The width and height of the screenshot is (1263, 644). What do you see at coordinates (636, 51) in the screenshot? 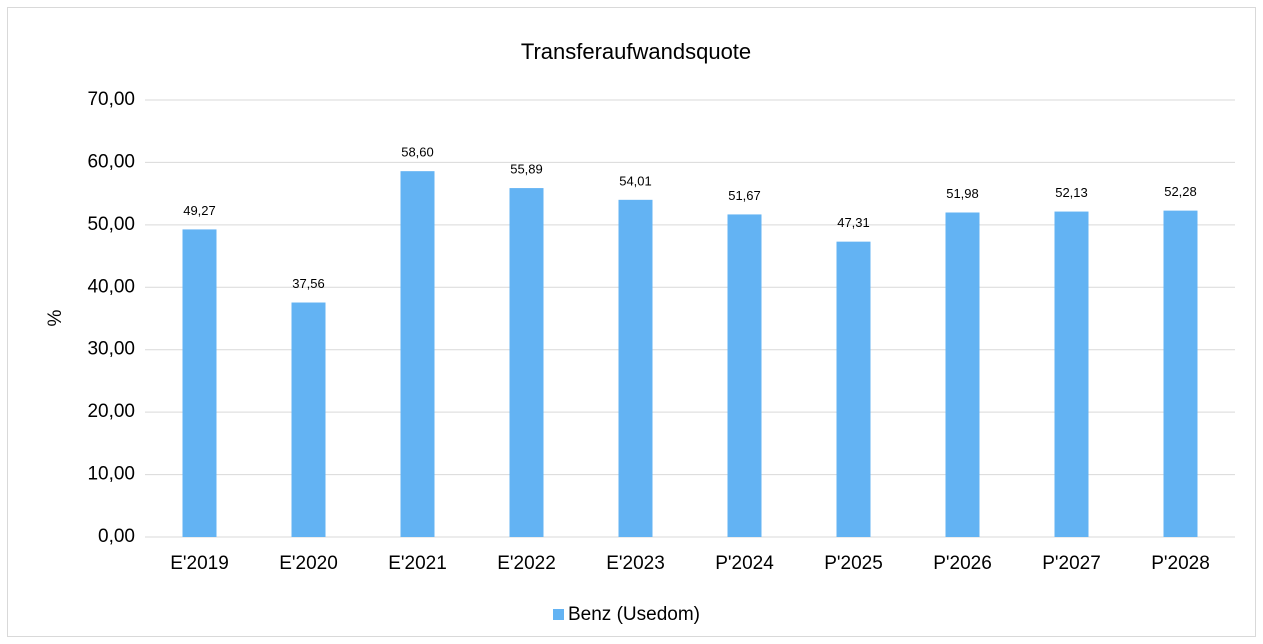
I see `chart-title: Transferaufwandsquote` at bounding box center [636, 51].